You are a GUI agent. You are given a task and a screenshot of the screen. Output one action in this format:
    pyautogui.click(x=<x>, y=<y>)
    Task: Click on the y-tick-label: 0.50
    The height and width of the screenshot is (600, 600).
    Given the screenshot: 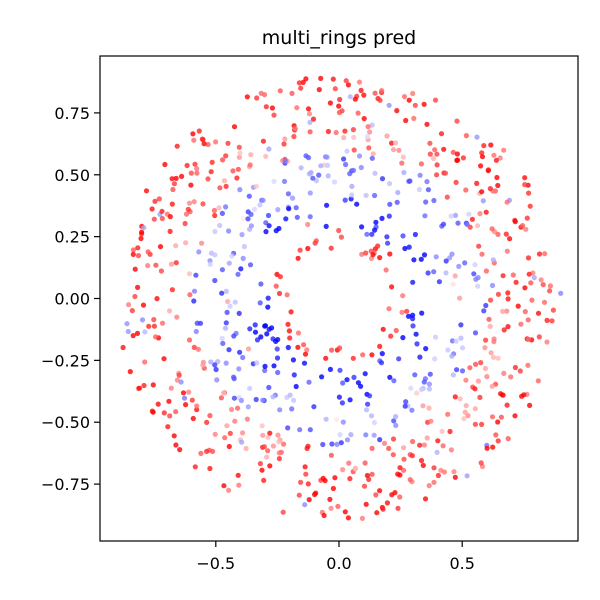 What is the action you would take?
    pyautogui.click(x=72, y=175)
    